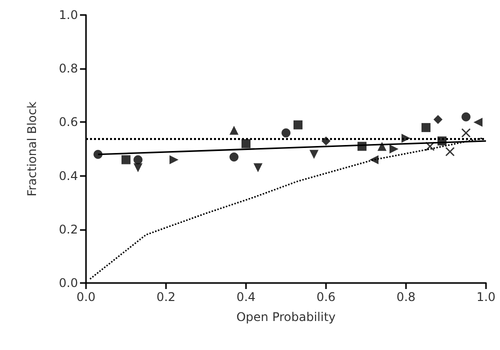  What do you see at coordinates (68, 283) in the screenshot?
I see `y-tick-label: 0.0` at bounding box center [68, 283].